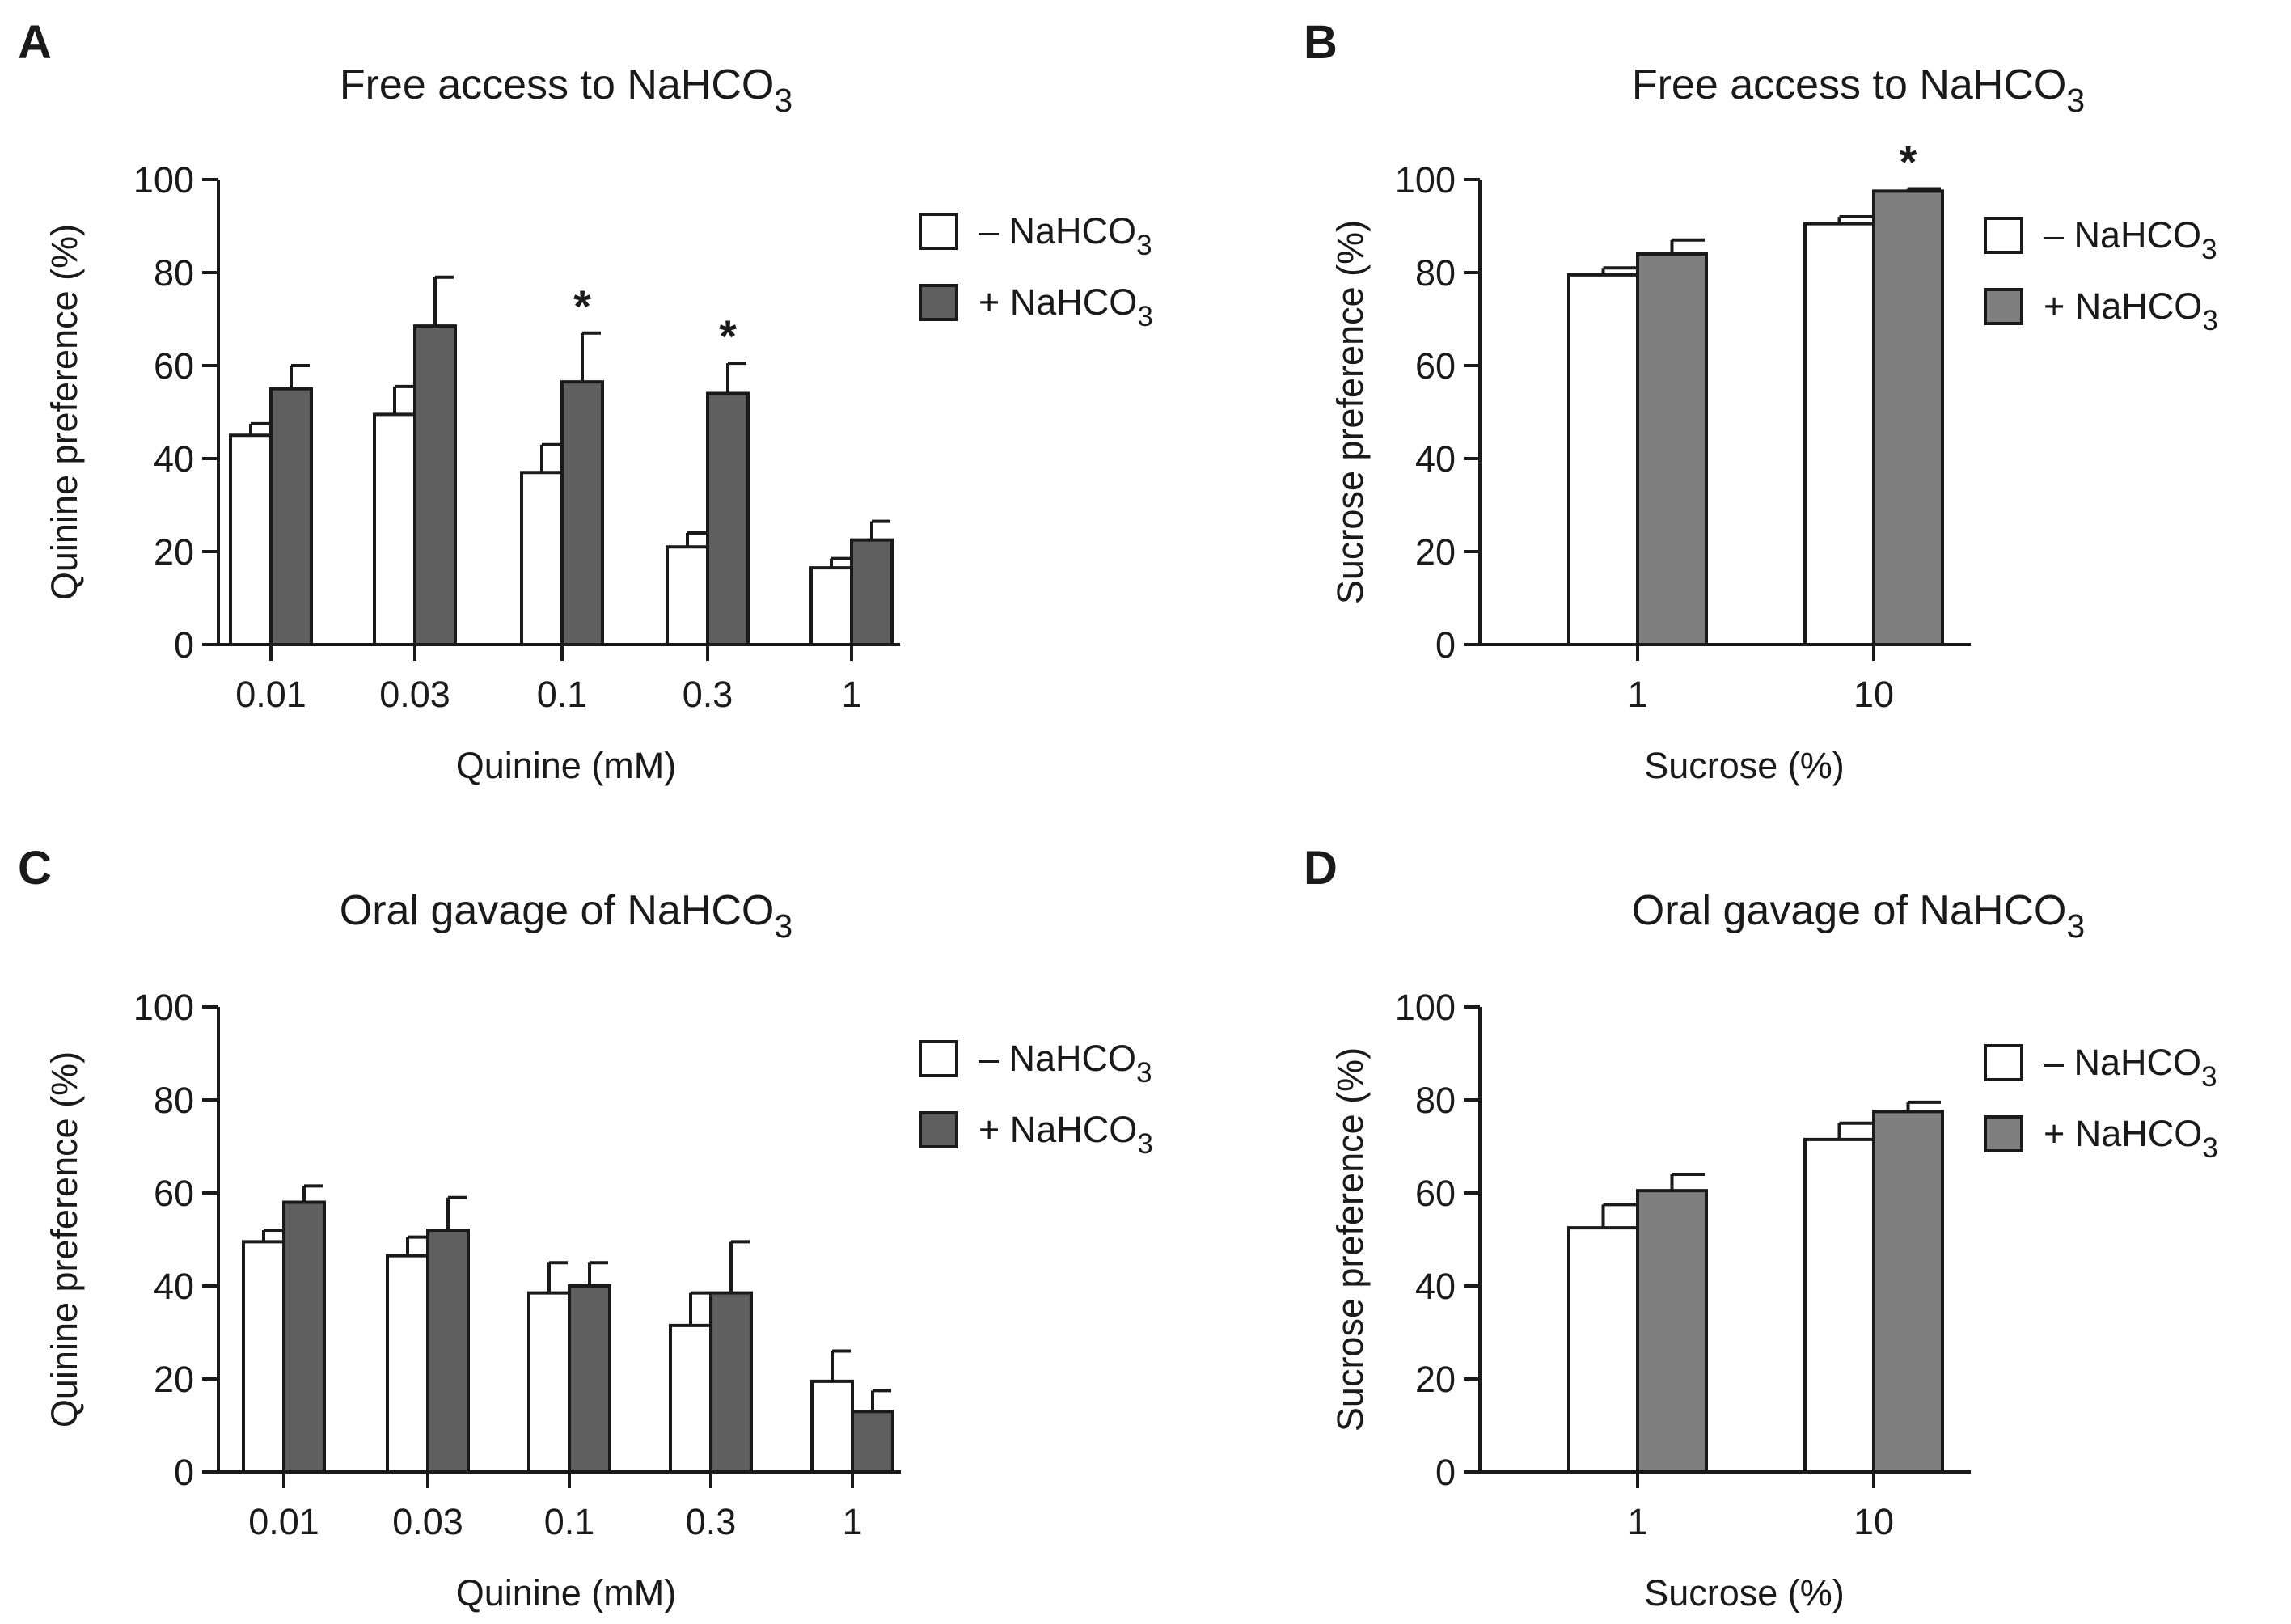  I want to click on x-axis-label: Quinine (mM), so click(566, 1592).